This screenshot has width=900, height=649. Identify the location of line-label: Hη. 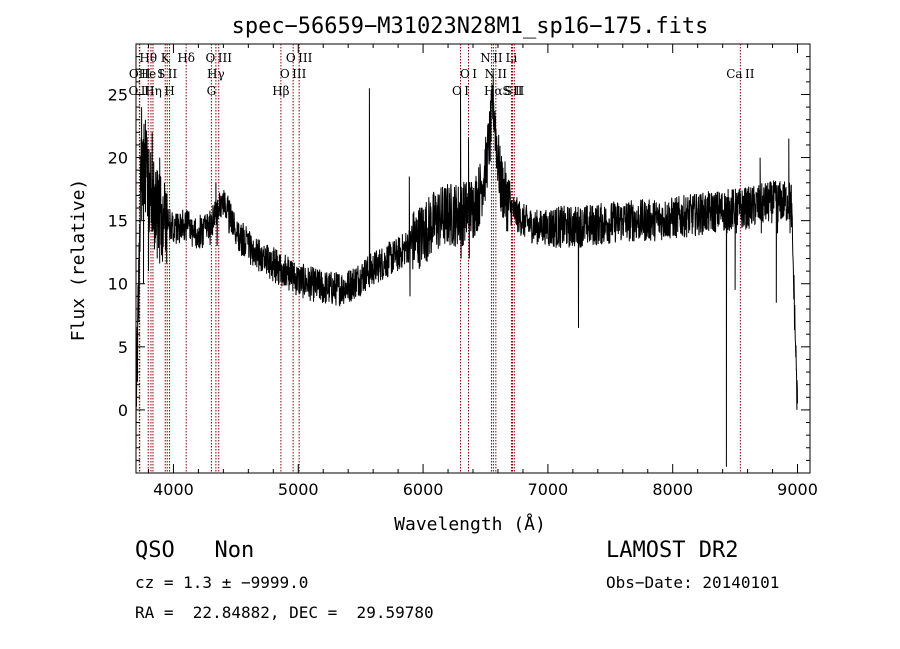
(153, 91).